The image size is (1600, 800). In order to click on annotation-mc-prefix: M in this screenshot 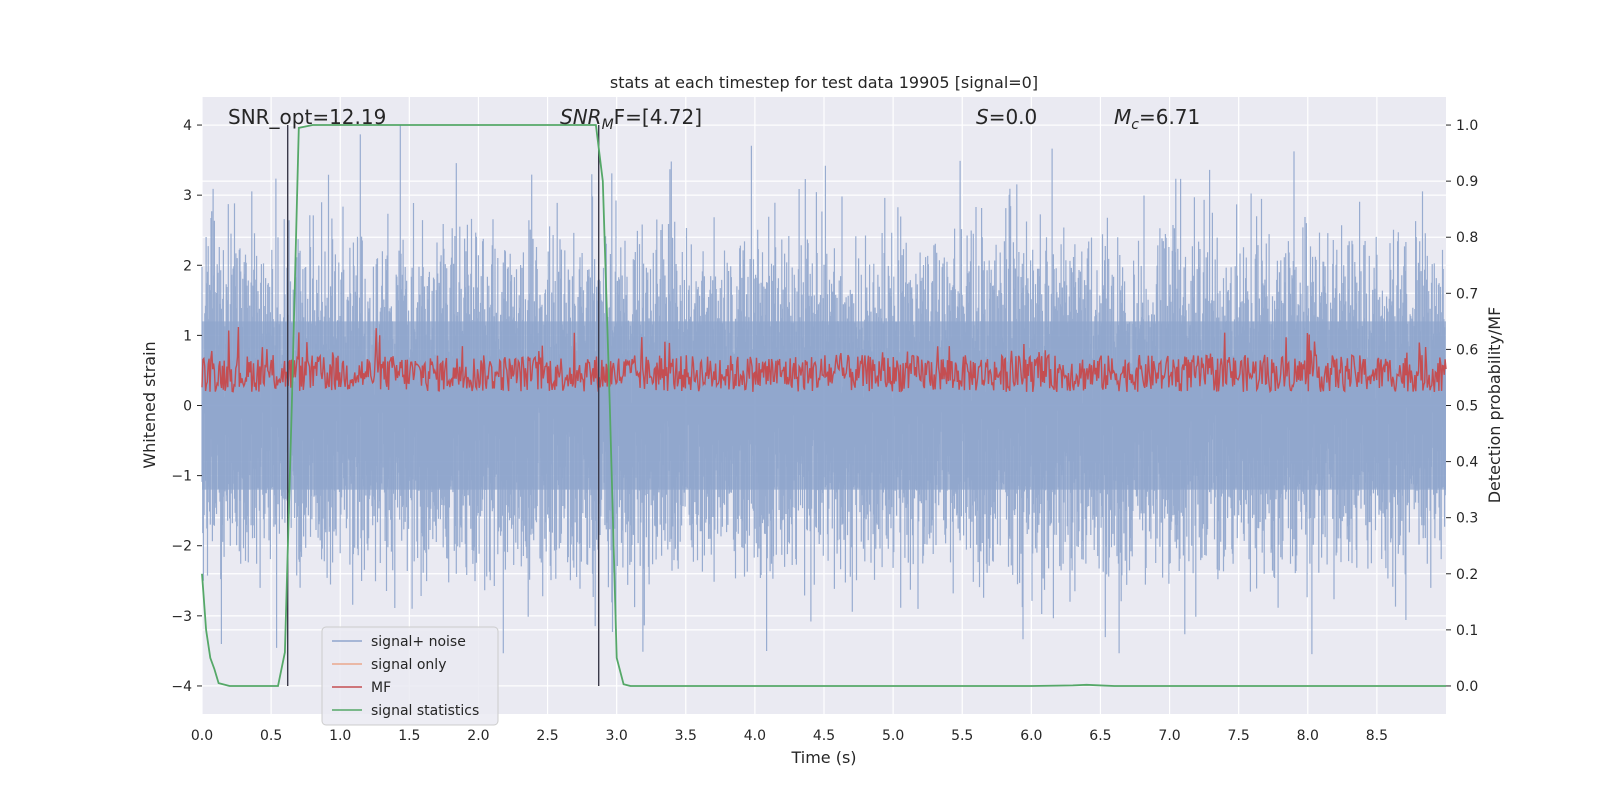, I will do `click(1122, 117)`.